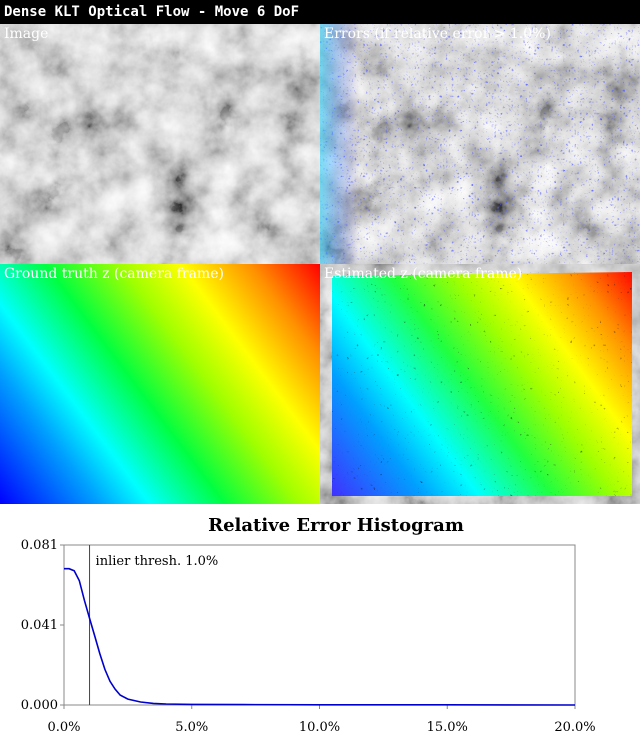  I want to click on x-tick-label: 0.0%, so click(63, 727).